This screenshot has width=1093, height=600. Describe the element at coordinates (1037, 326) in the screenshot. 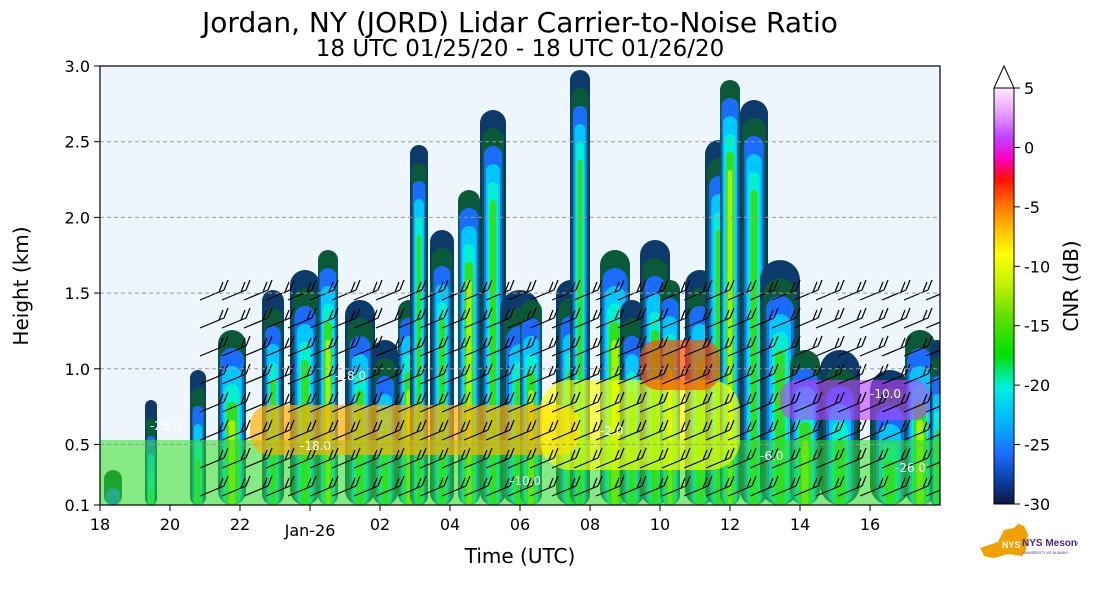

I see `colorbar-tick-label: -15` at that location.